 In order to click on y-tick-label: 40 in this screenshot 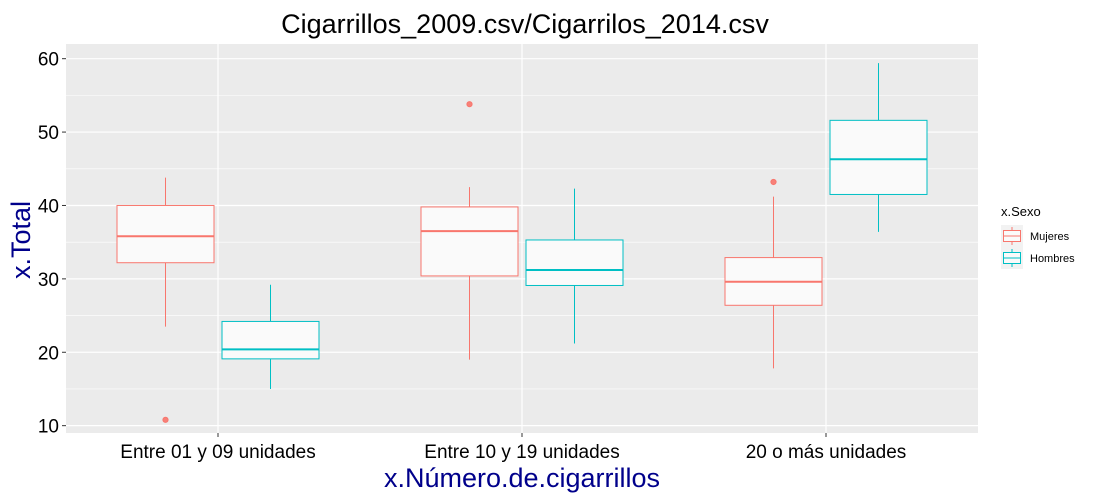, I will do `click(48, 206)`.